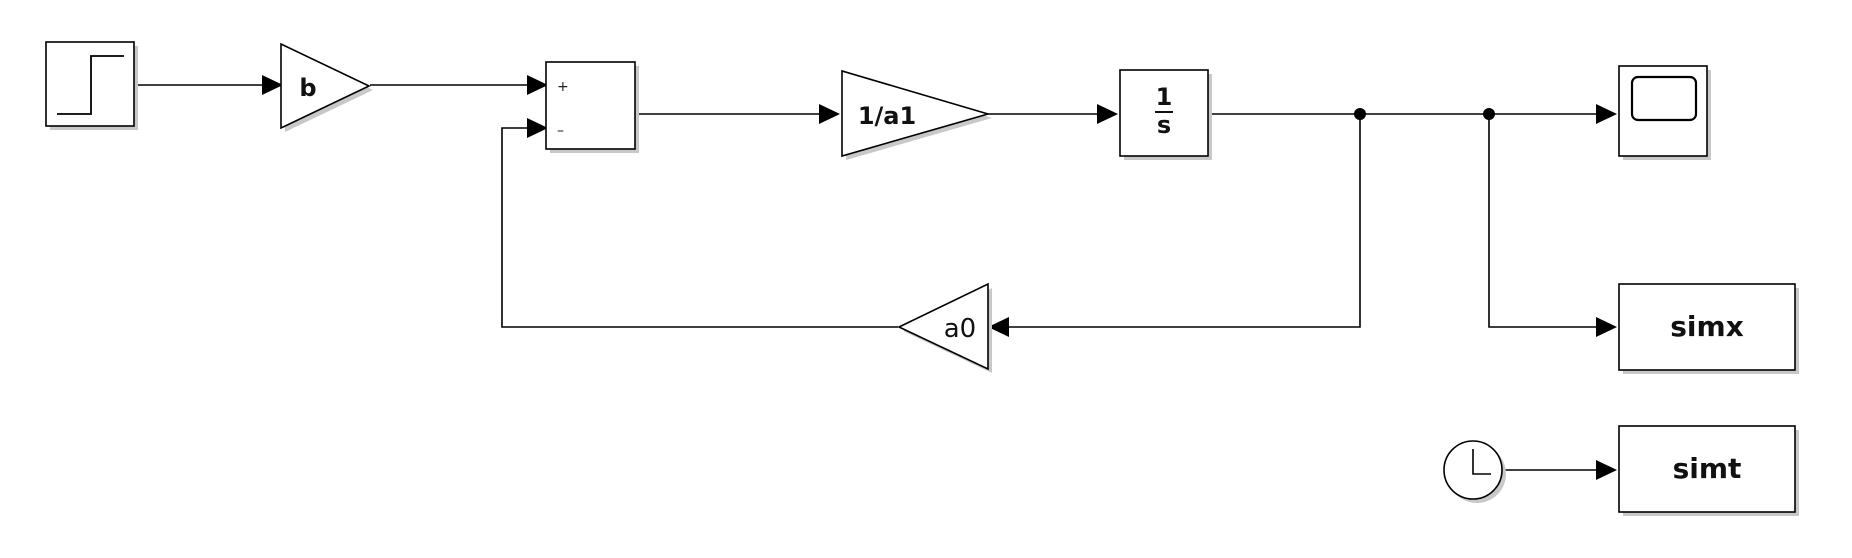 Image resolution: width=1852 pixels, height=558 pixels. Describe the element at coordinates (1606, 114) in the screenshot. I see `arrow-integrator-to-scope` at that location.